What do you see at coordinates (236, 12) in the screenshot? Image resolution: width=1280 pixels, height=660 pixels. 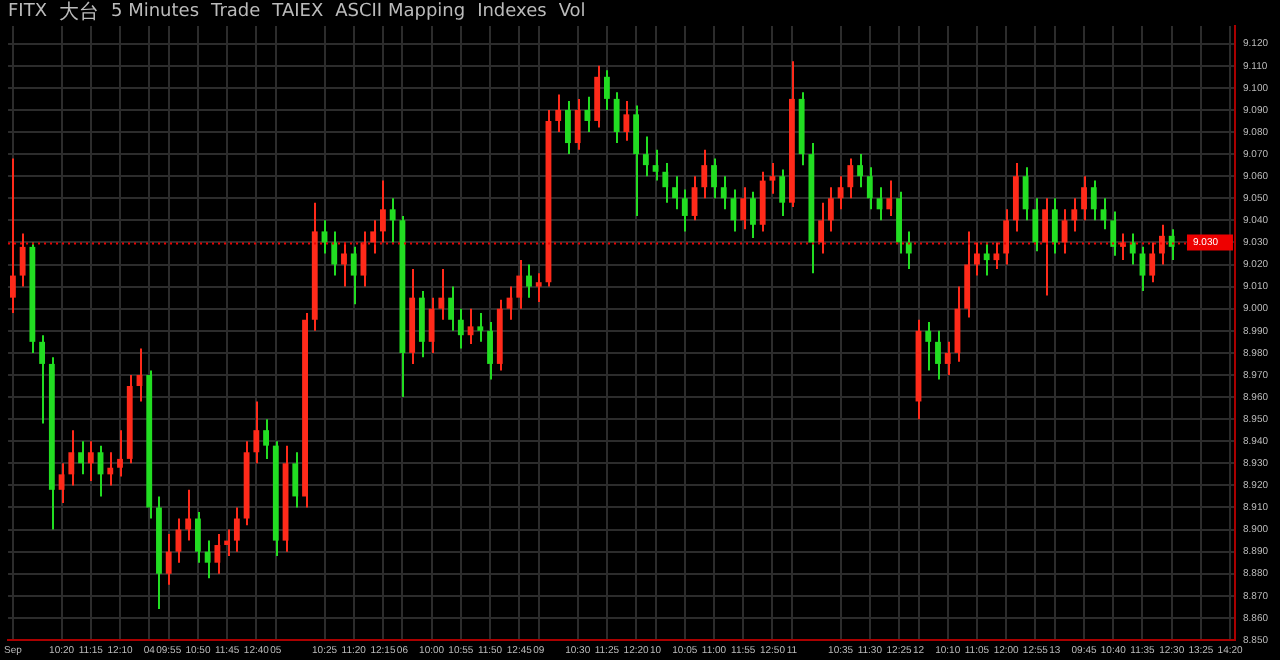 I see `text: Trade` at bounding box center [236, 12].